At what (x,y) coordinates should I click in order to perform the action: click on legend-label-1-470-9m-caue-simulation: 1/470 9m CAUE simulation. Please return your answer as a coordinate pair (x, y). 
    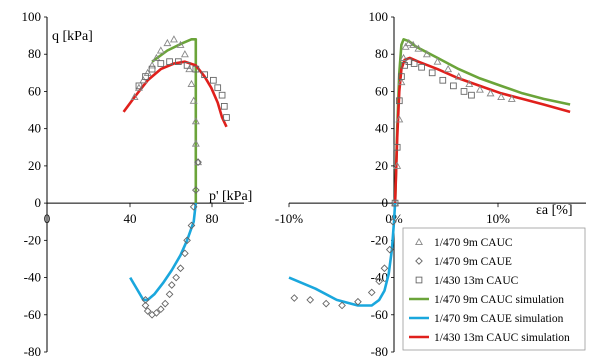
    Looking at the image, I should click on (499, 319).